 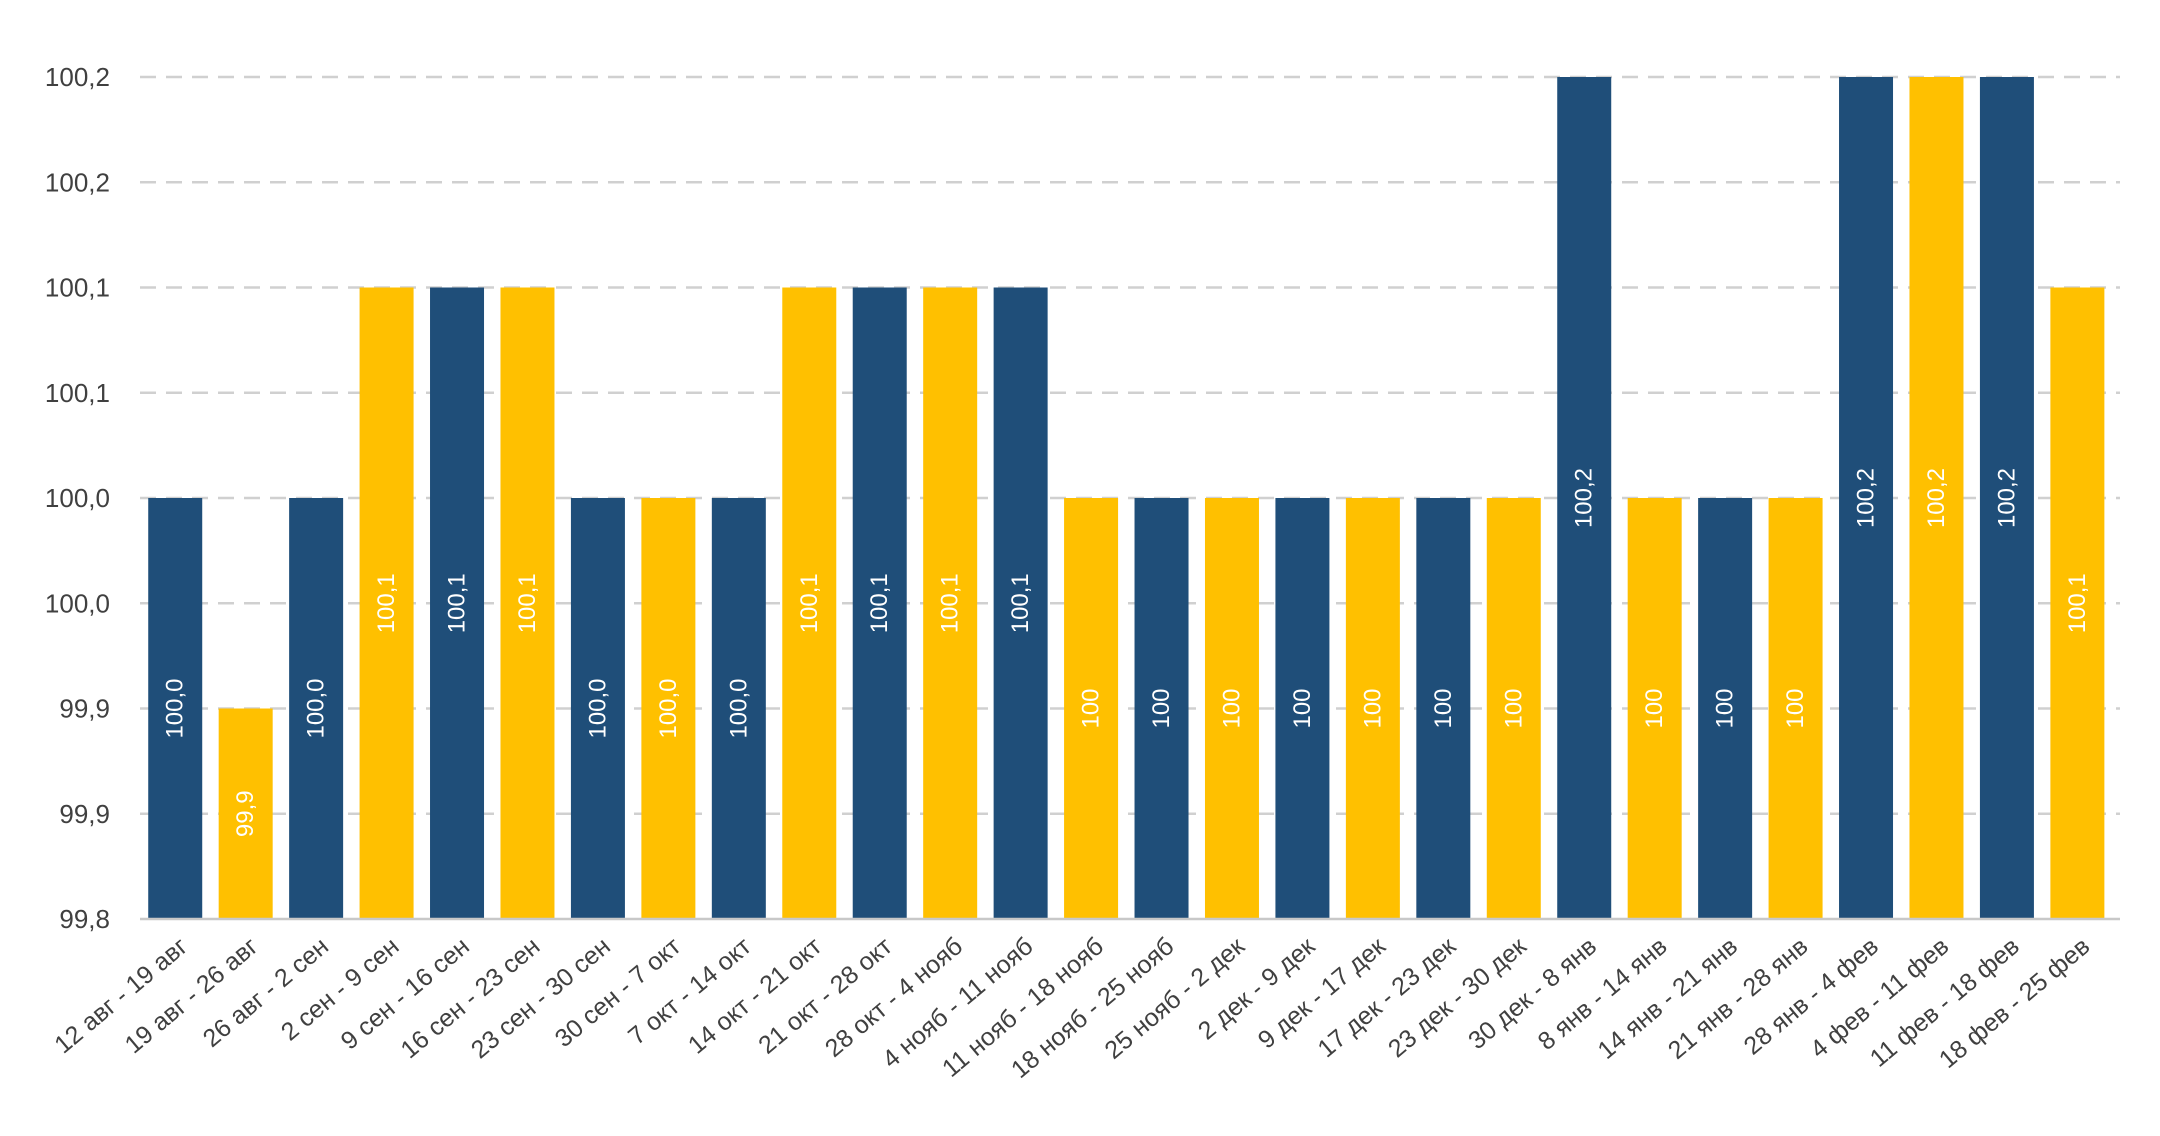 I want to click on data-label: 99,9, so click(x=245, y=813).